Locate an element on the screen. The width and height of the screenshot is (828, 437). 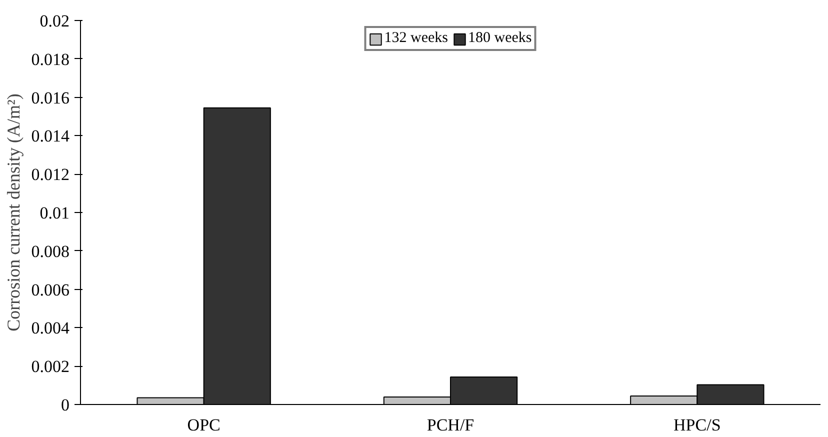
x-tick-label: HPC/S is located at coordinates (697, 425).